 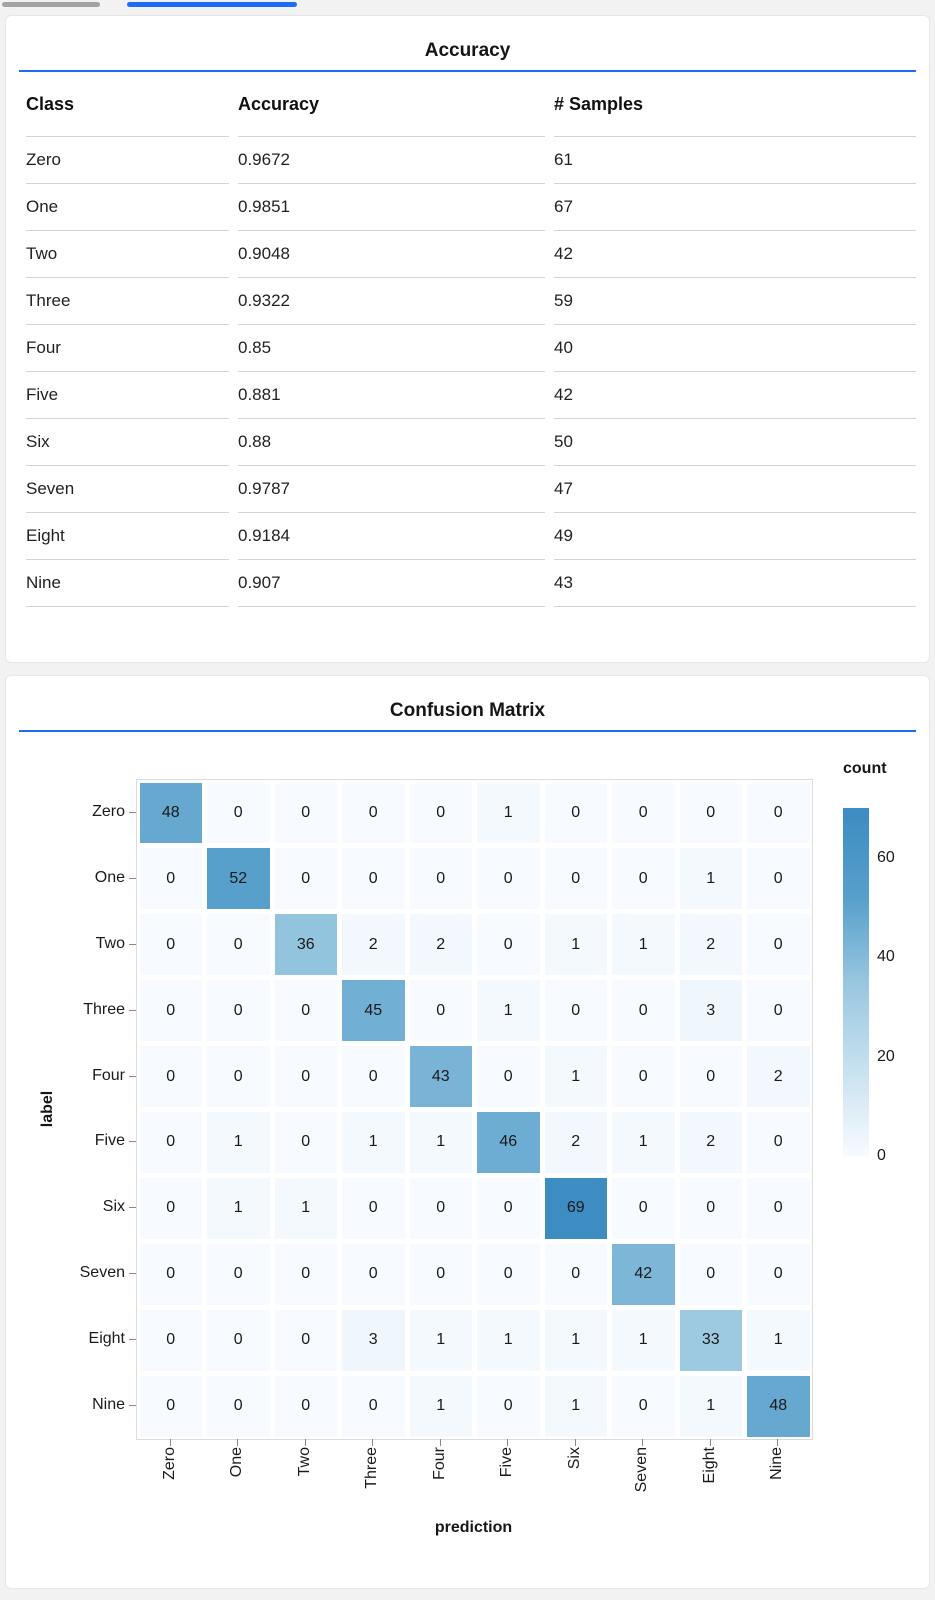 I want to click on heatmap-cell-value: 3, so click(x=373, y=1340).